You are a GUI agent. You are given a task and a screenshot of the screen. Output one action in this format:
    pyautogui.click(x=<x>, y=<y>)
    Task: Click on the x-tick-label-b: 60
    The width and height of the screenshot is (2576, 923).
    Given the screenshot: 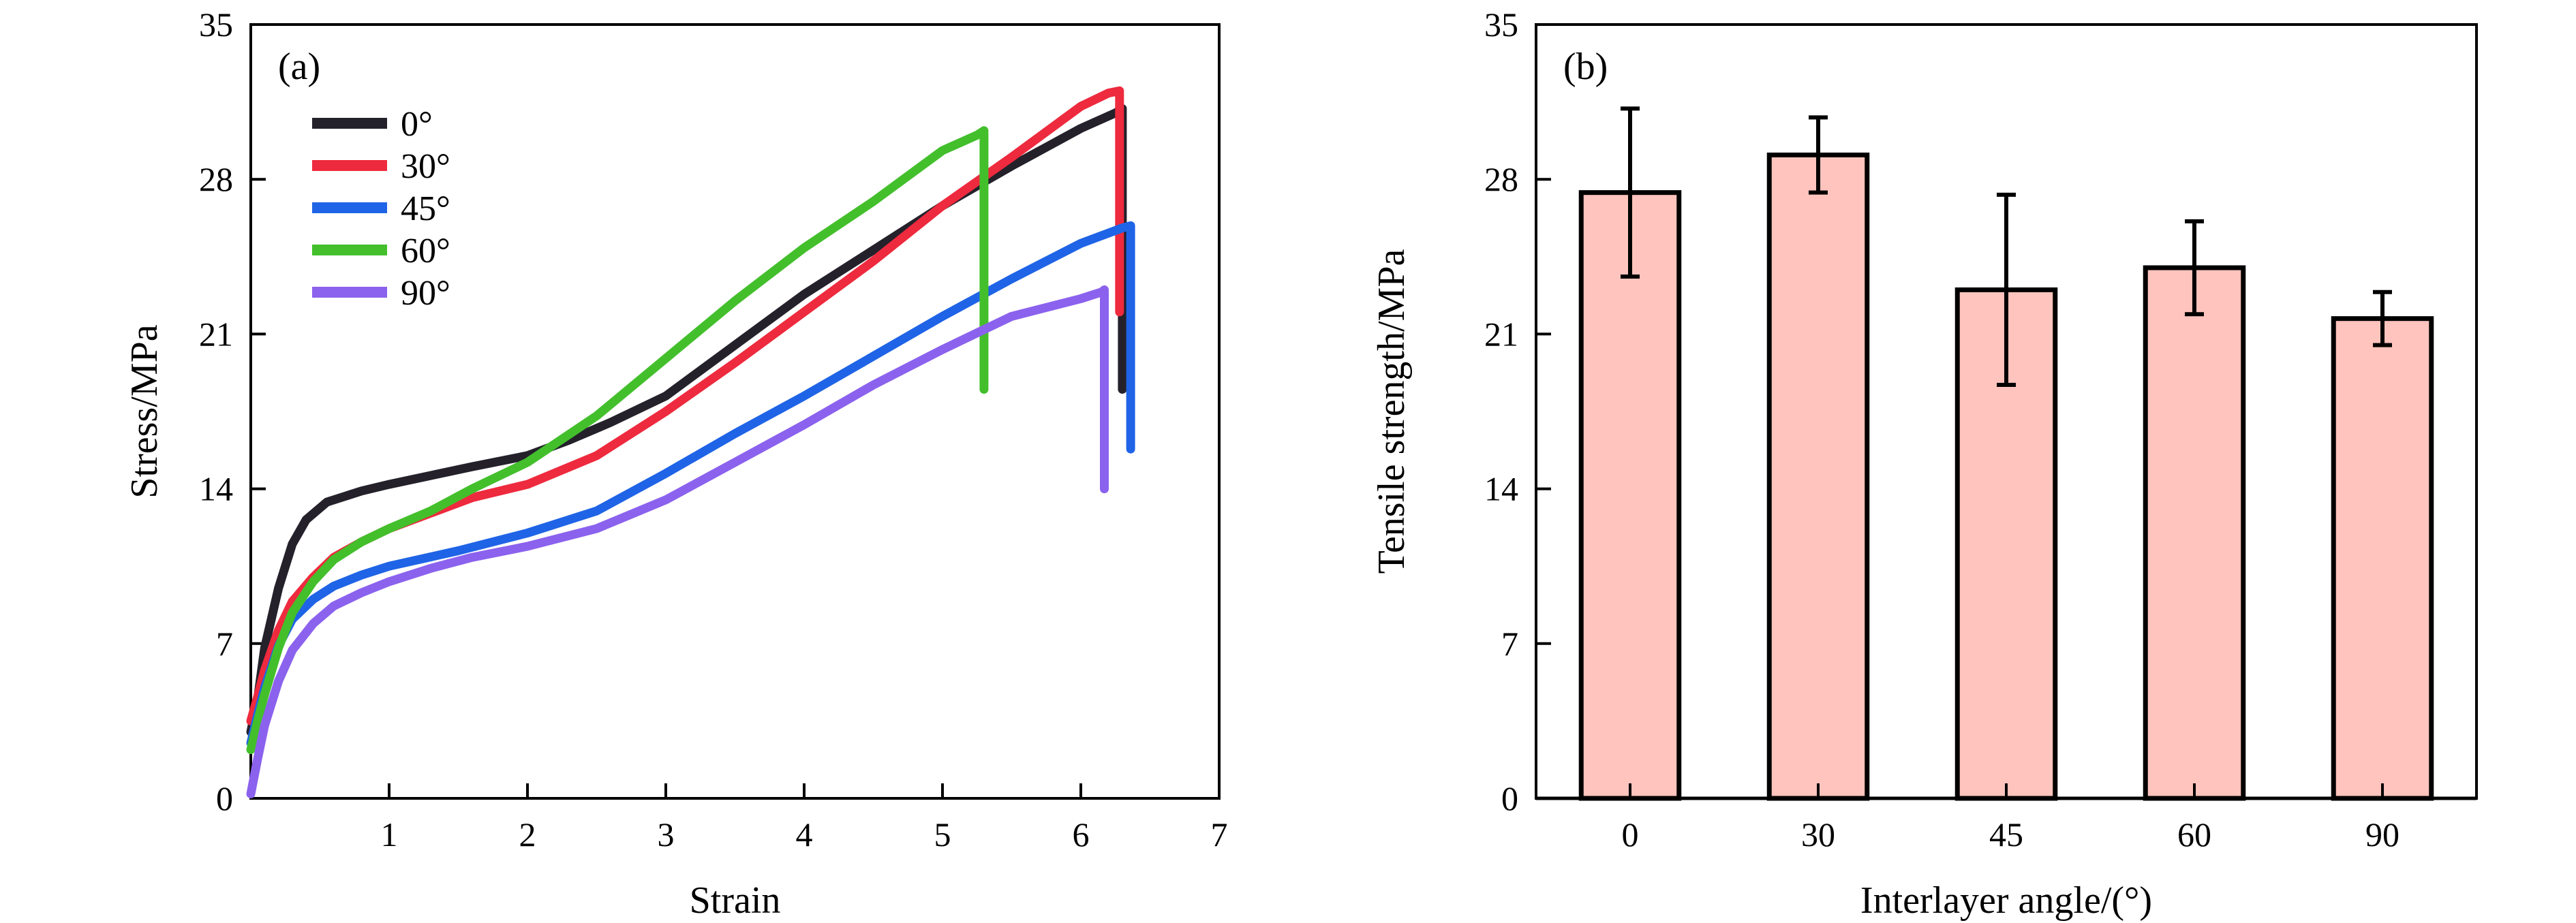 What is the action you would take?
    pyautogui.click(x=2194, y=834)
    